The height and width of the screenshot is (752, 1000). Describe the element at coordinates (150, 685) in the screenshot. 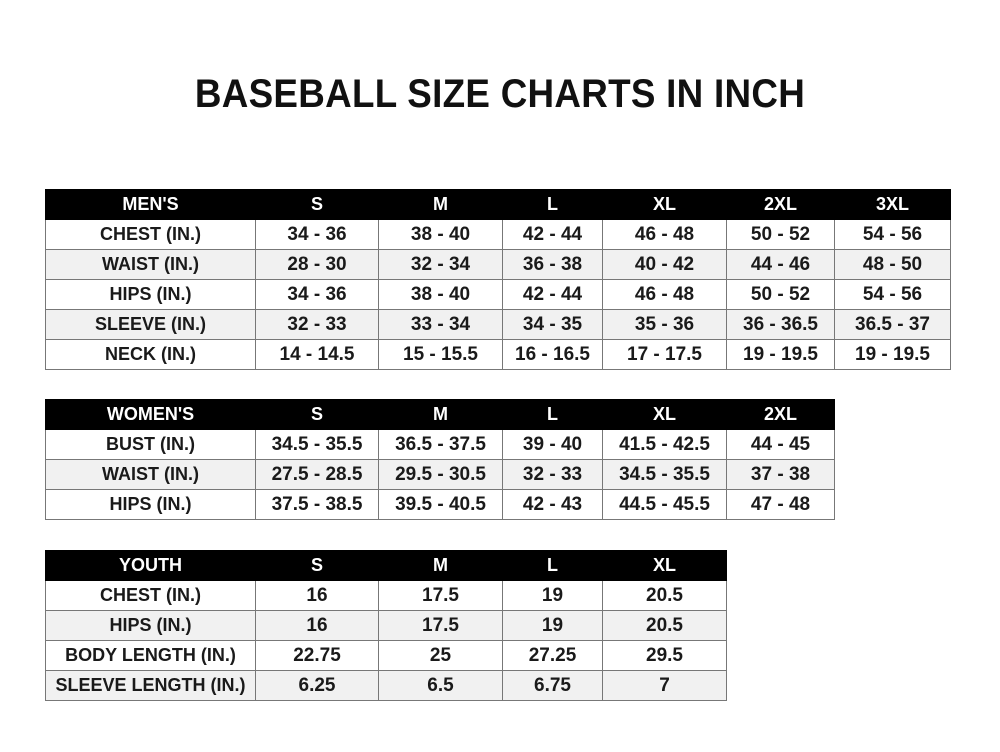

I see `measurement-label: SLEEVE LENGTH (IN.)` at that location.